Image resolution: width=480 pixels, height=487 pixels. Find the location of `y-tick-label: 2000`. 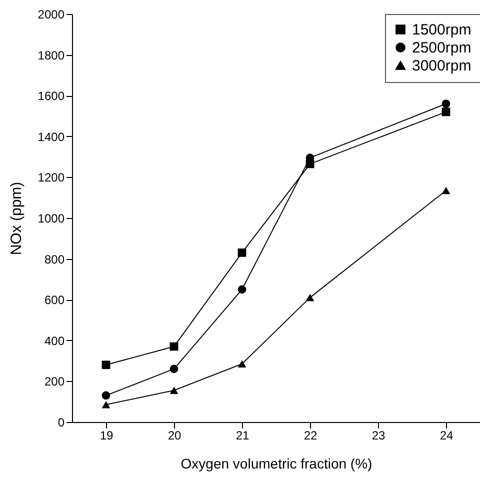

y-tick-label: 2000 is located at coordinates (51, 15).